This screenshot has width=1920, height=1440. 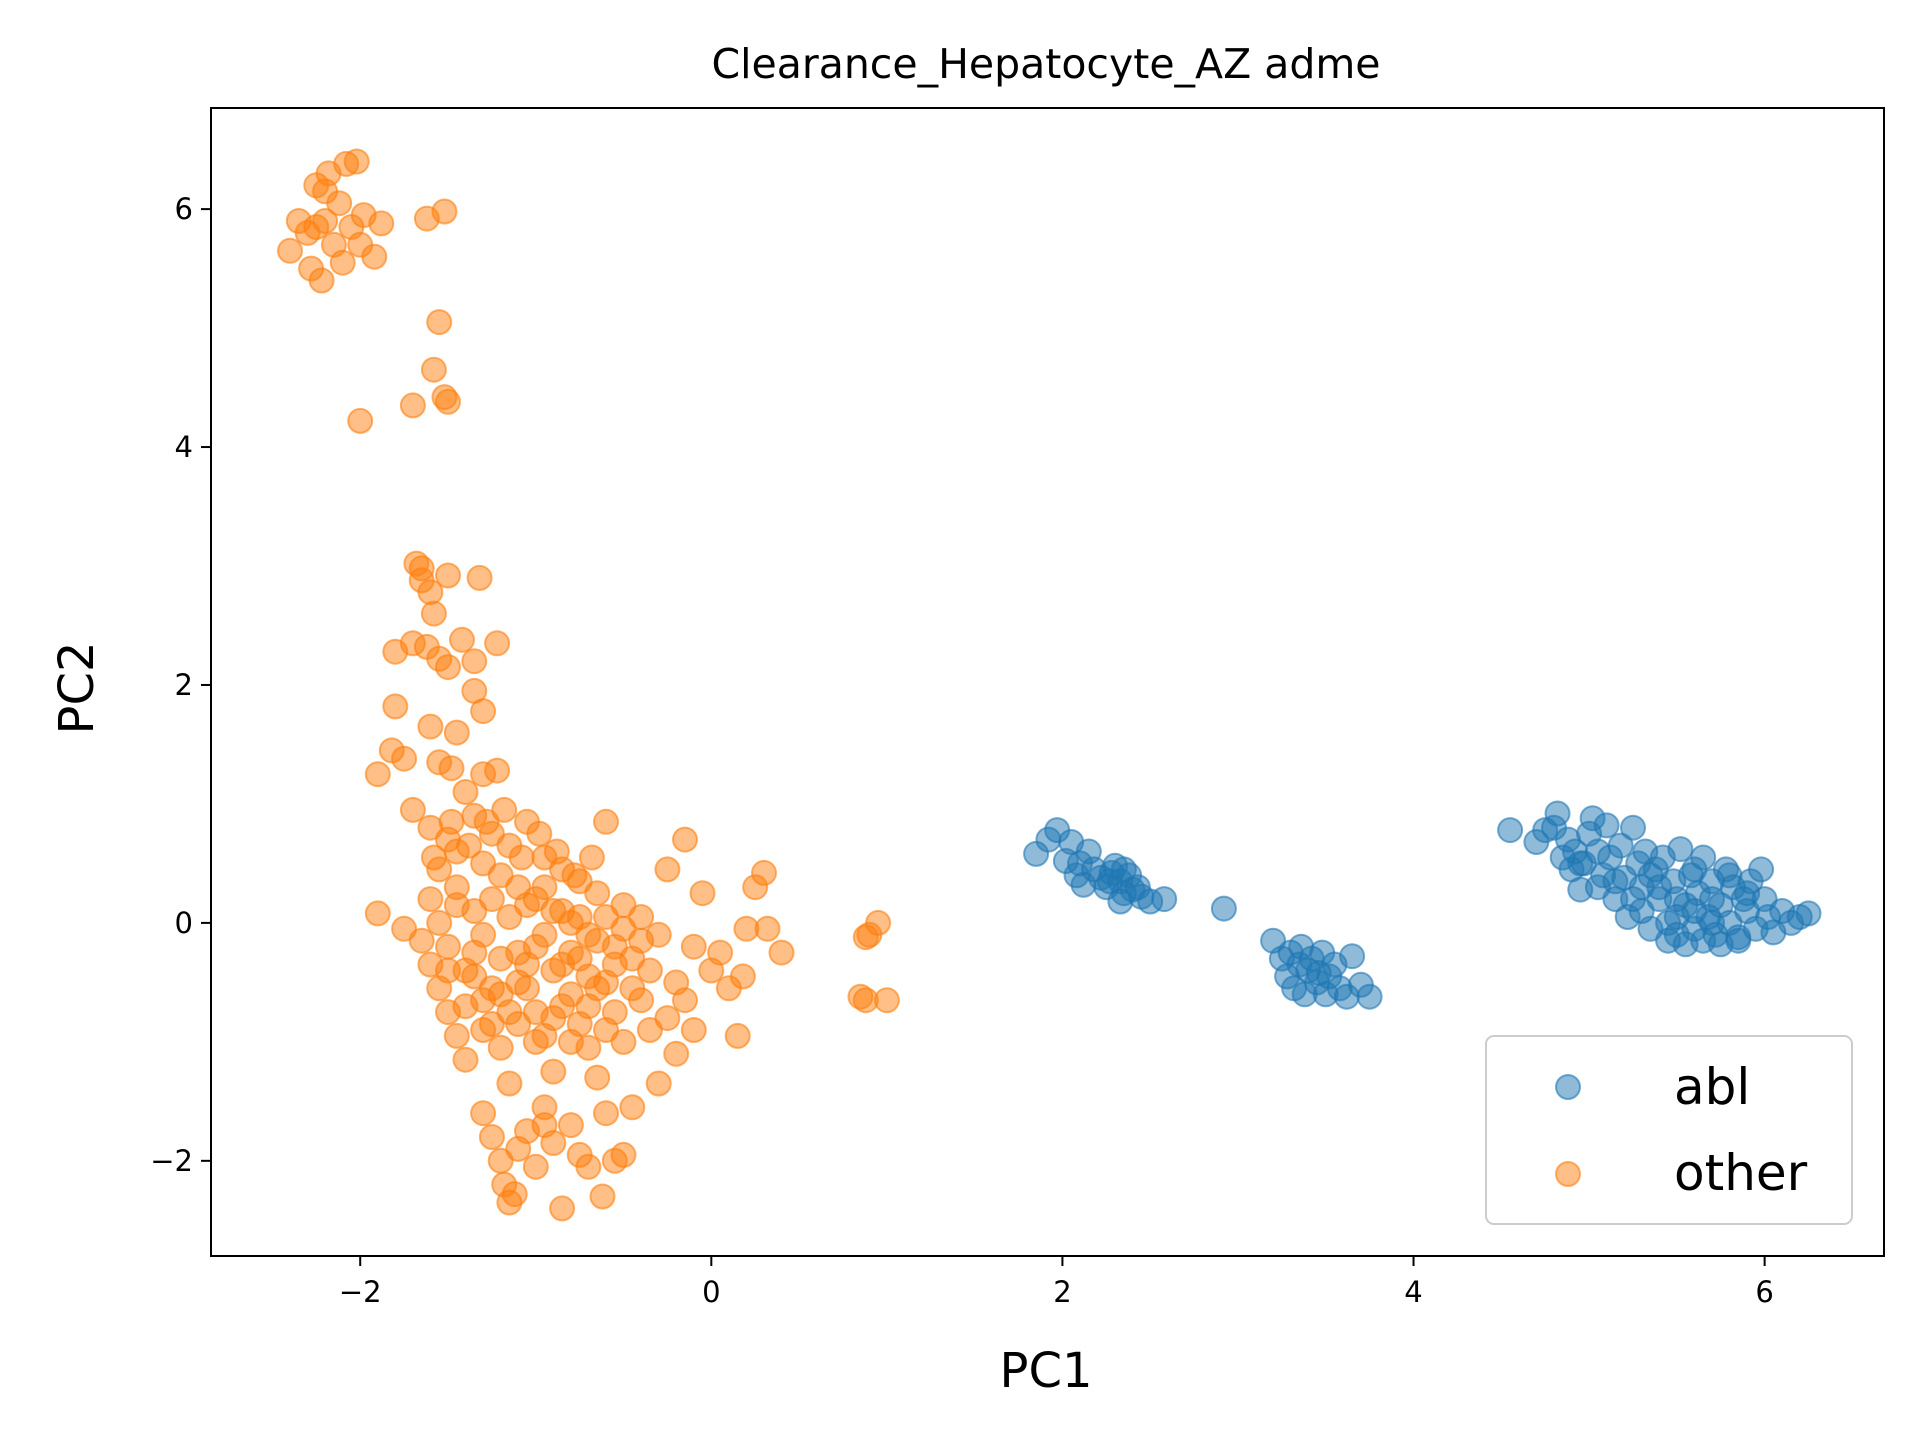 I want to click on y-tick-label: 2, so click(x=184, y=685).